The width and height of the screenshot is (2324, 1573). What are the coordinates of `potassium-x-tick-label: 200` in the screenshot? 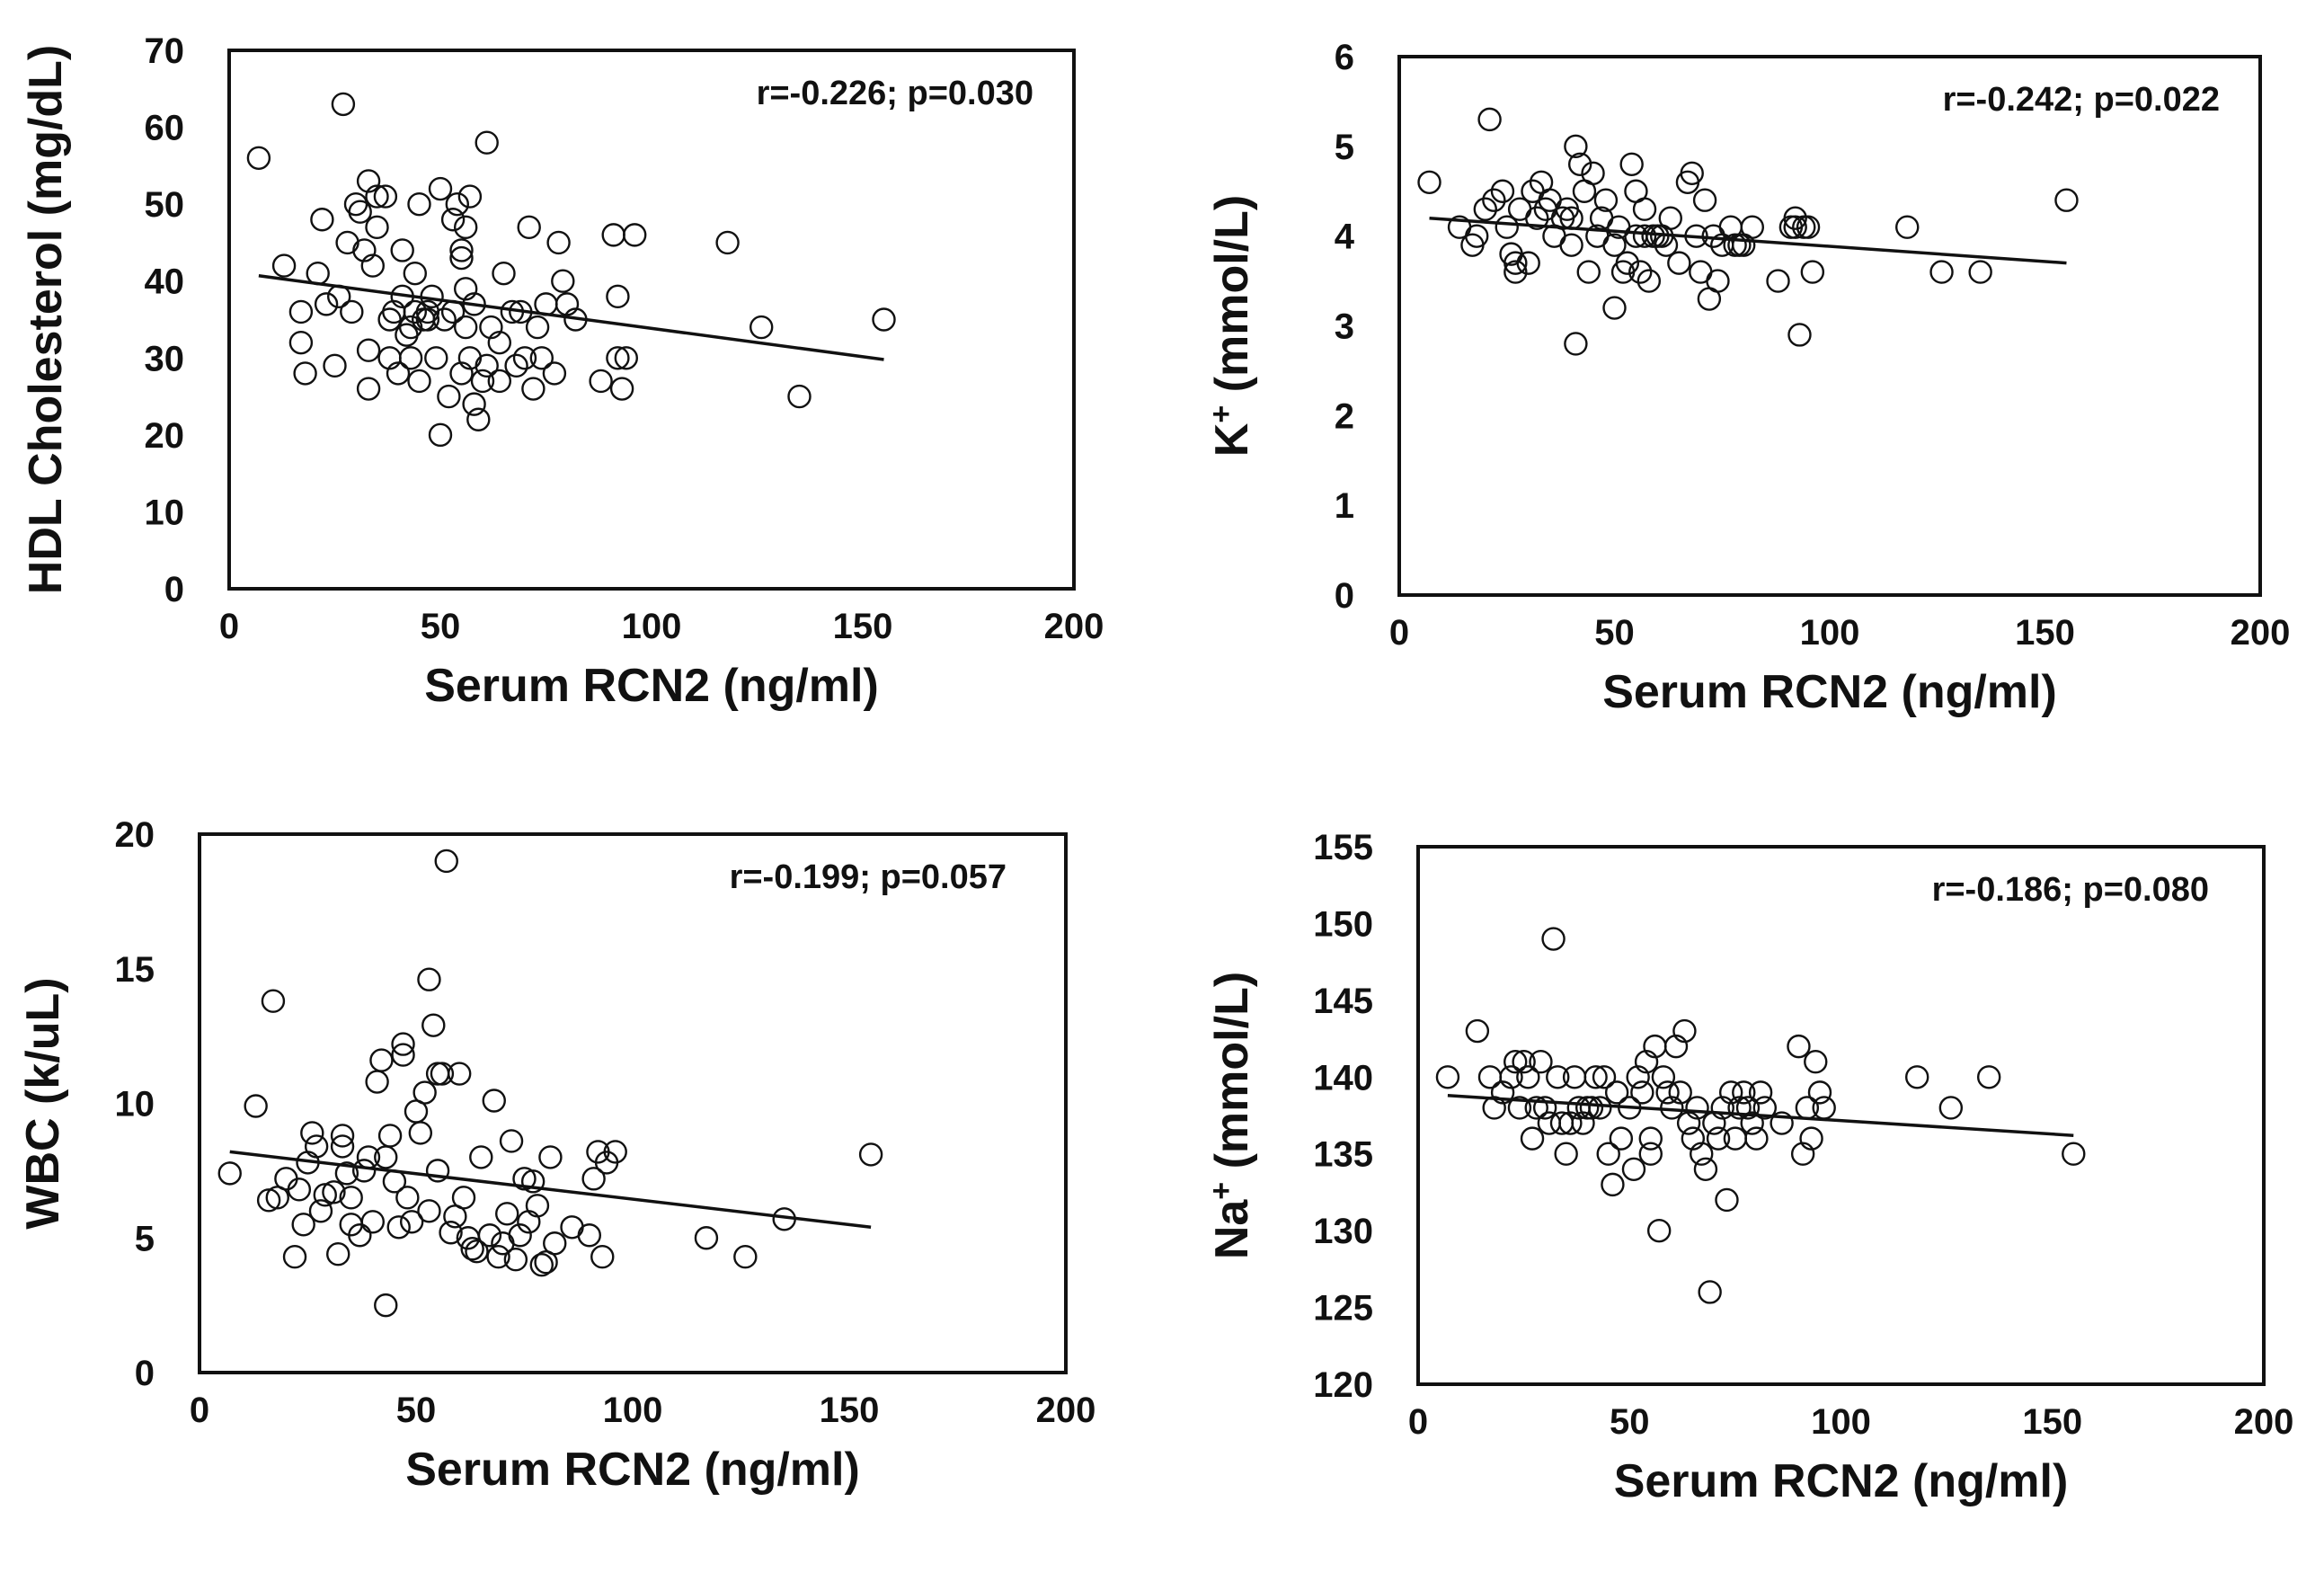 It's located at (2261, 633).